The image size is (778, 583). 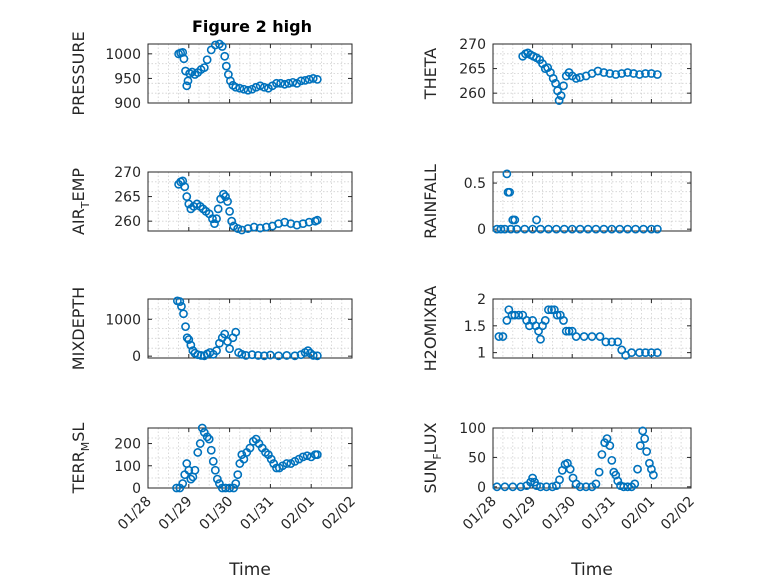 I want to click on y-tick-label: 270, so click(x=127, y=173).